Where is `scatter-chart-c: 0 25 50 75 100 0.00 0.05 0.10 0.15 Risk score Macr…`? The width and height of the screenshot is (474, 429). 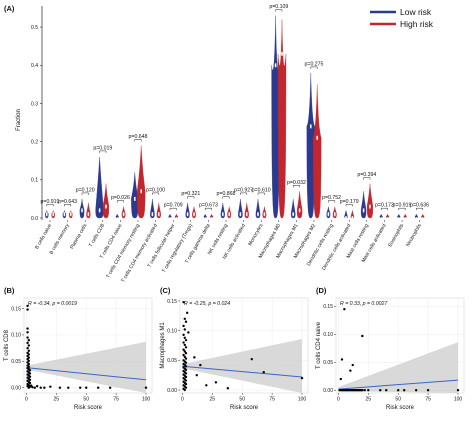 scatter-chart-c: 0 25 50 75 100 0.00 0.05 0.10 0.15 Risk score Macr… is located at coordinates (234, 354).